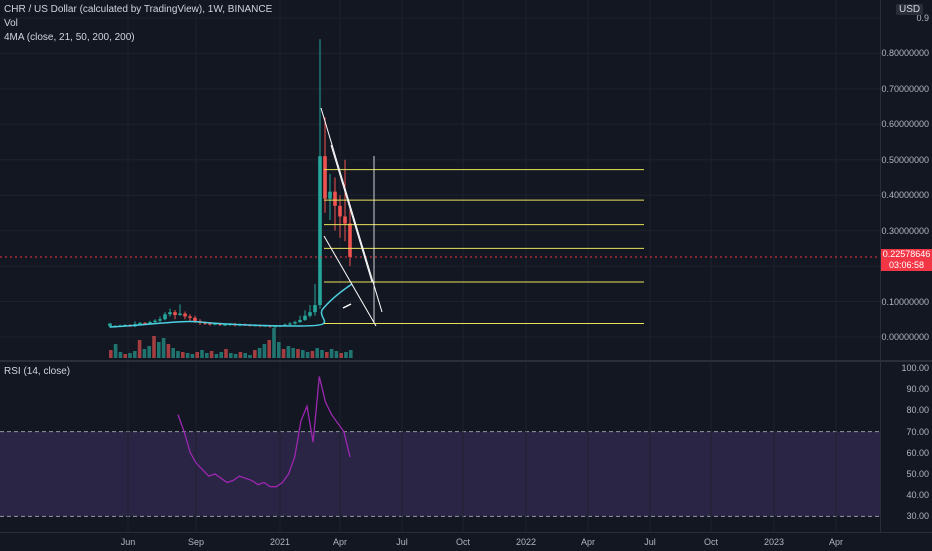 The image size is (932, 551). Describe the element at coordinates (917, 431) in the screenshot. I see `rsi-tick-label: 70.00` at that location.